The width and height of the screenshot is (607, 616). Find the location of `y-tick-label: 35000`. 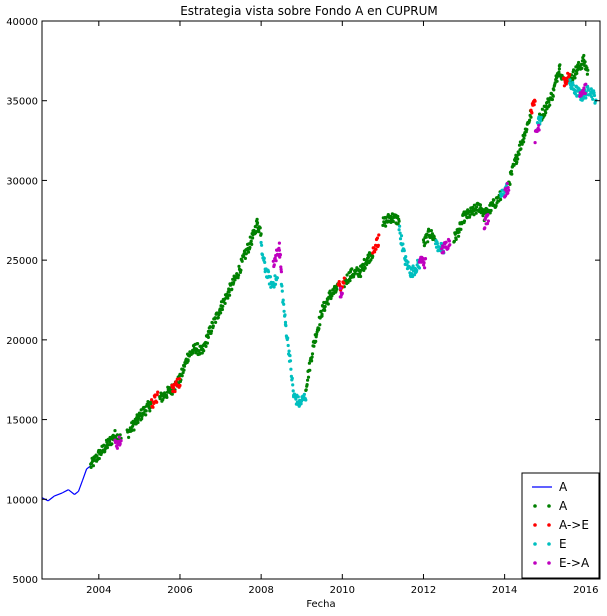

y-tick-label: 35000 is located at coordinates (22, 102).